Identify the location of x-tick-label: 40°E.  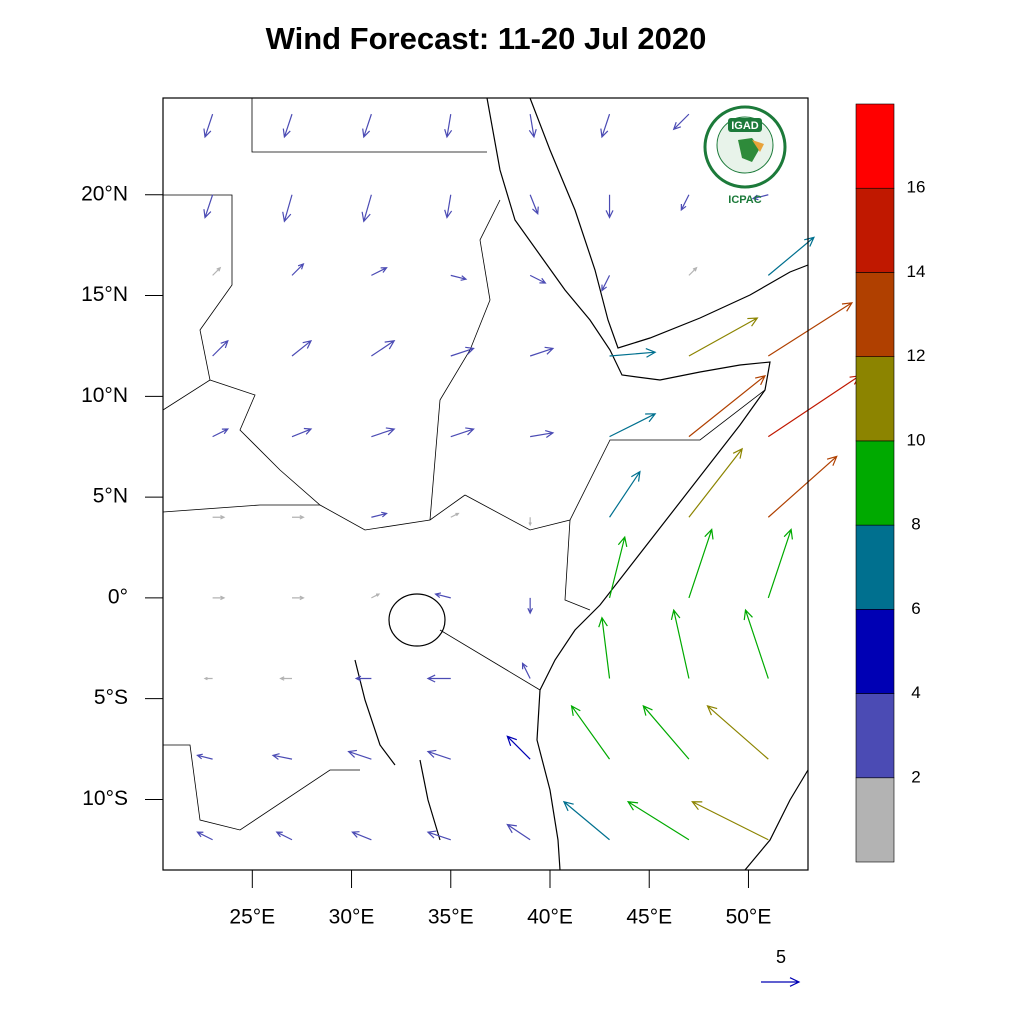
(550, 917).